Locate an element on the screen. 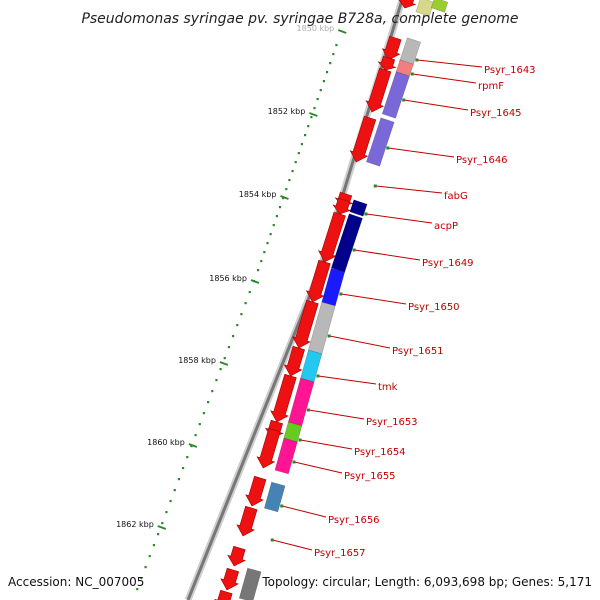  gene-label: Psyr_1649 is located at coordinates (448, 263).